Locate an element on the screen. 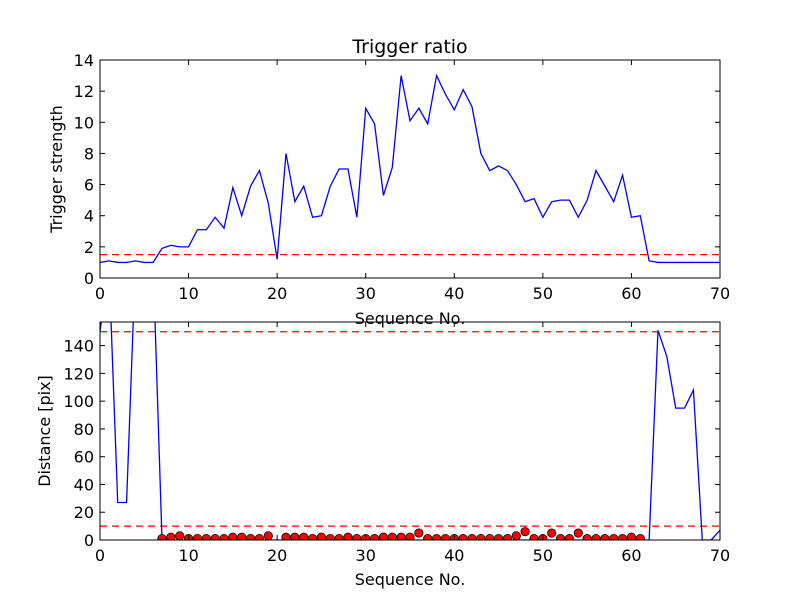  y-axis-label-top: Trigger strength is located at coordinates (56, 169).